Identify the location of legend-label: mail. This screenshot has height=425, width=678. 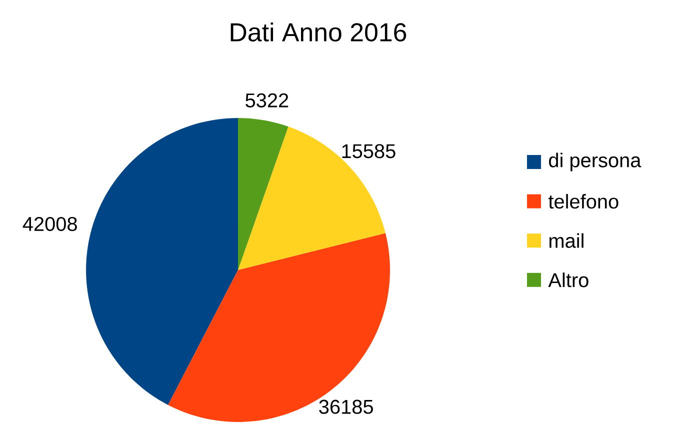
(567, 240).